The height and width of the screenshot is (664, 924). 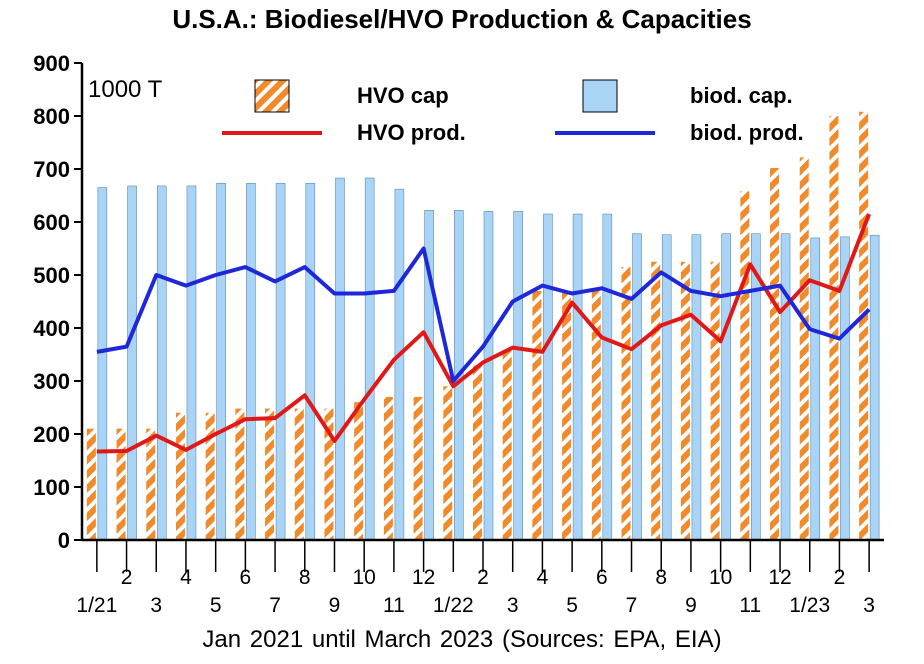 I want to click on y-tick-label: 500, so click(x=51, y=275).